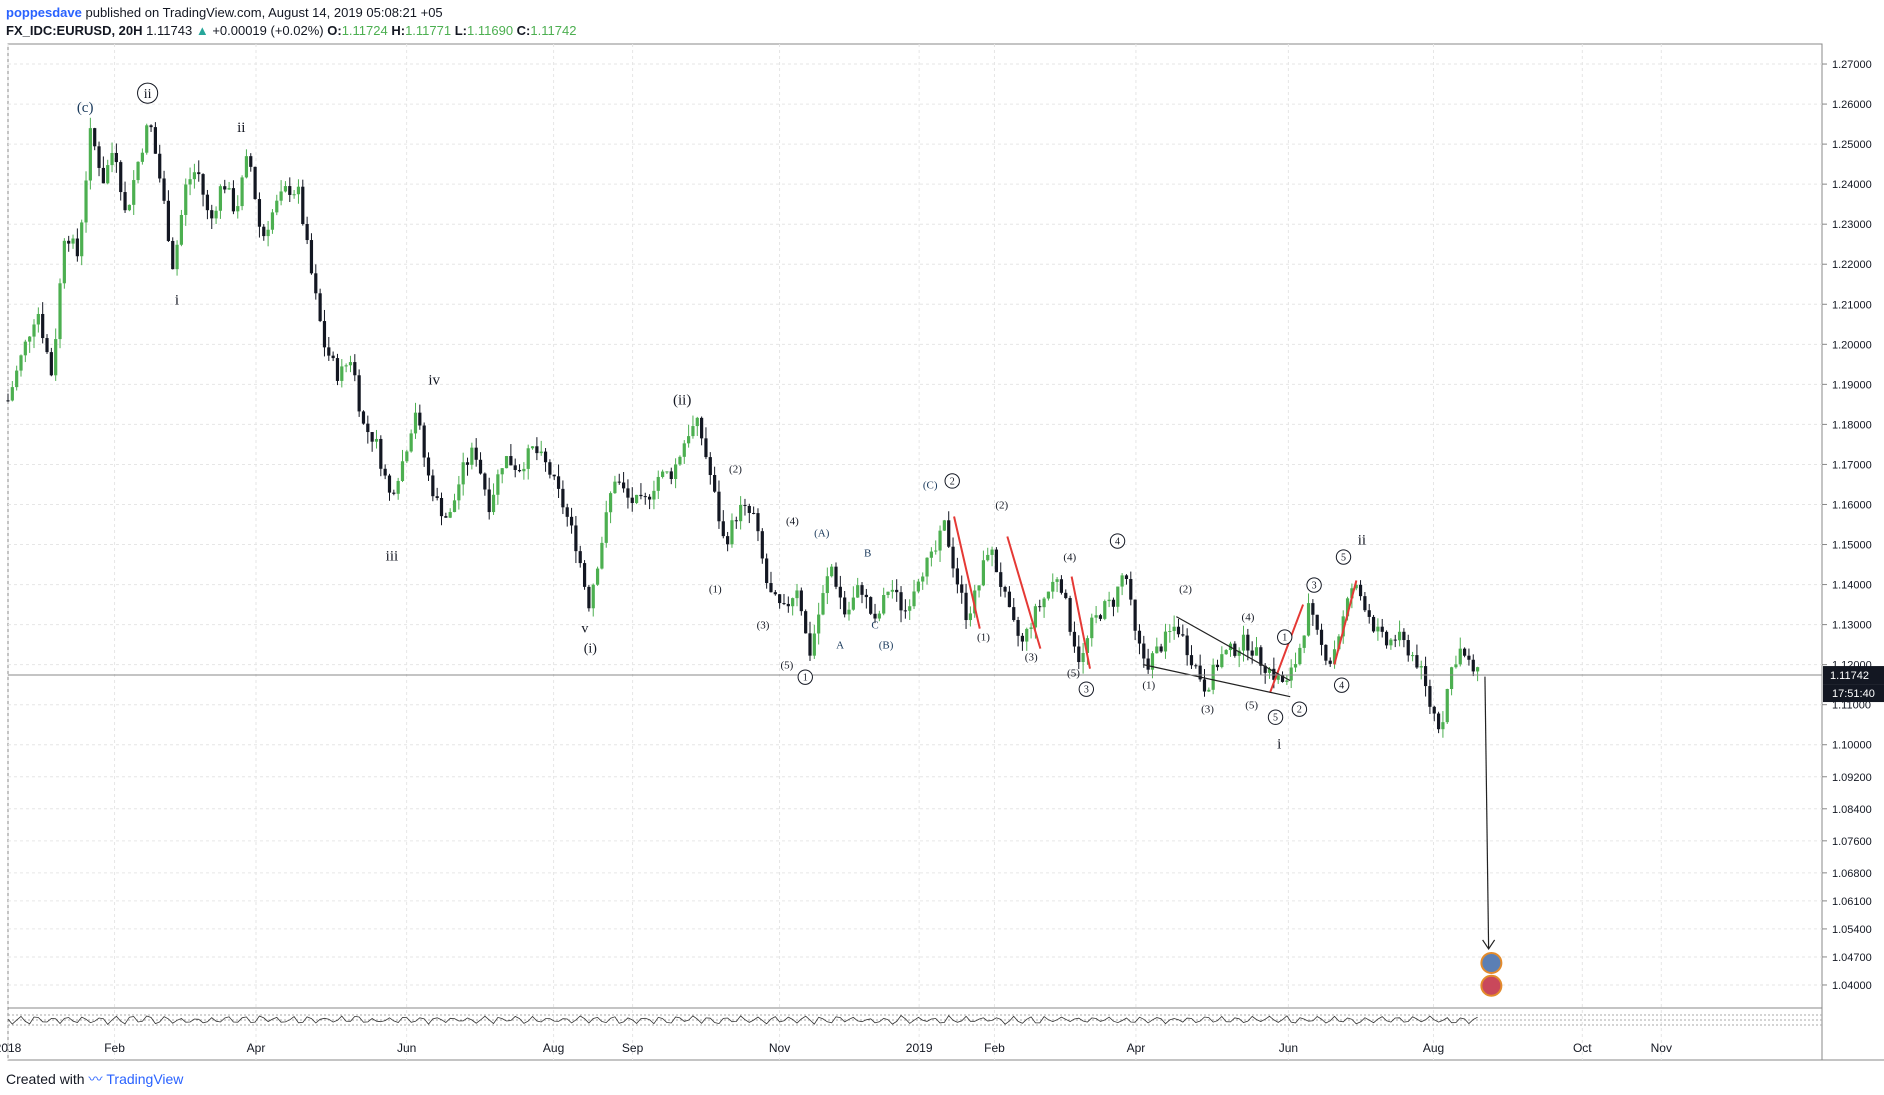 The width and height of the screenshot is (1884, 1095). What do you see at coordinates (44, 12) in the screenshot?
I see `author-link: poppesdave` at bounding box center [44, 12].